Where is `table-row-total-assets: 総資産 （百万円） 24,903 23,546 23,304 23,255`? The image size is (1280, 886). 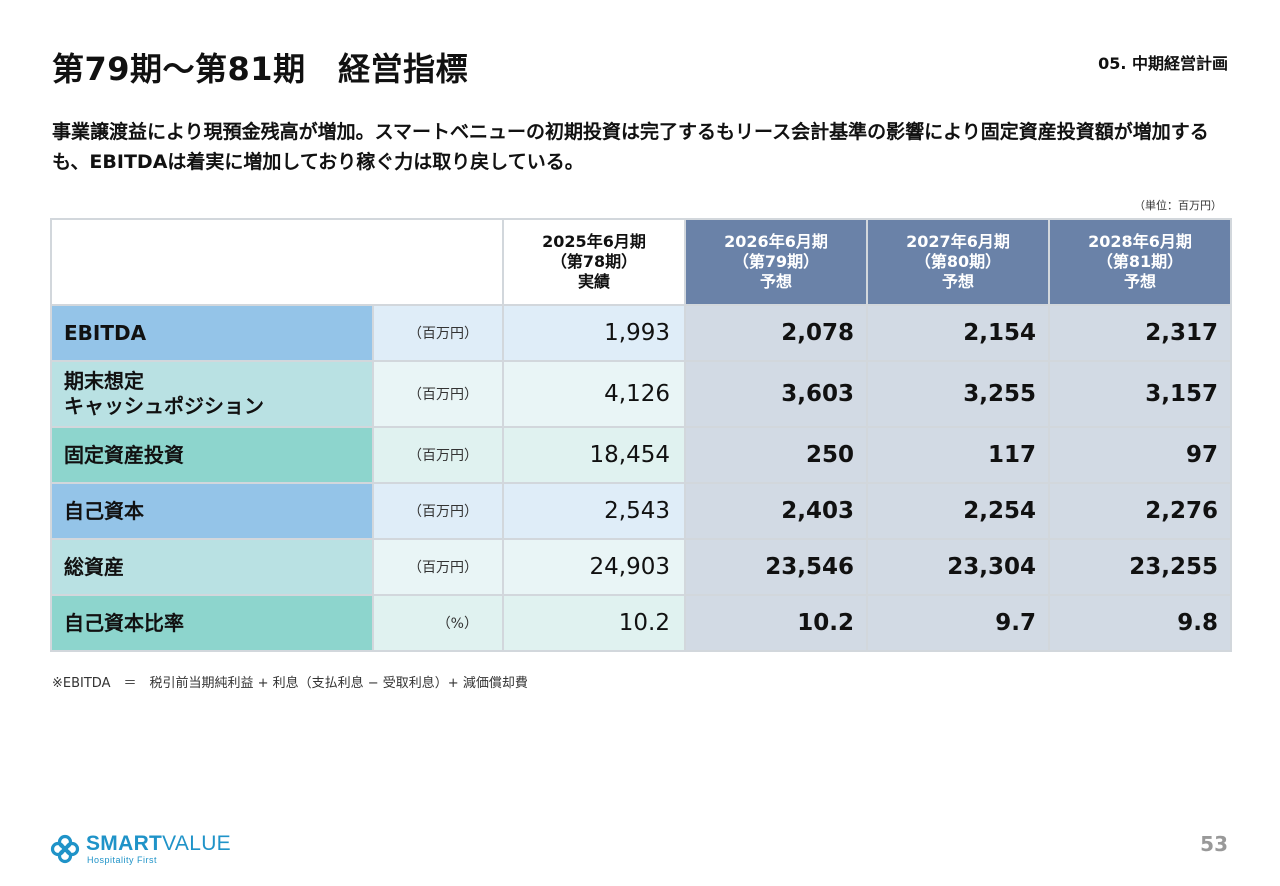 table-row-total-assets: 総資産 （百万円） 24,903 23,546 23,304 23,255 is located at coordinates (641, 567).